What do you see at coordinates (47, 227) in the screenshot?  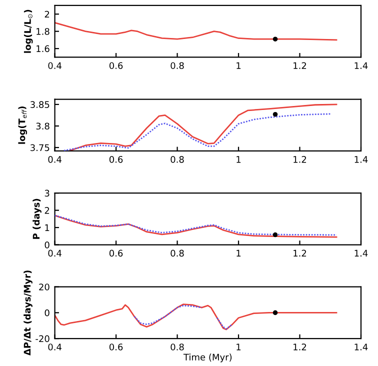 I see `y-tick-label: 1` at bounding box center [47, 227].